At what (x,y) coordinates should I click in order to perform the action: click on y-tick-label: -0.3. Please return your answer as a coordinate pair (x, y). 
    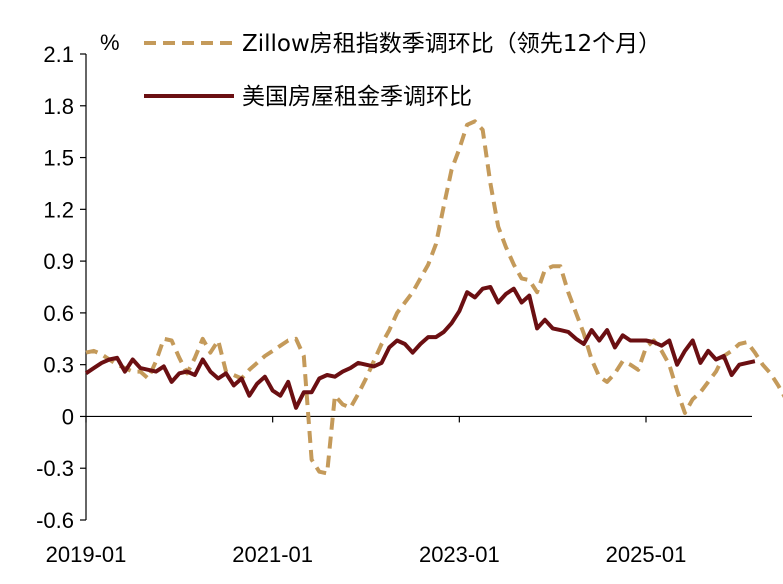
    Looking at the image, I should click on (55, 468).